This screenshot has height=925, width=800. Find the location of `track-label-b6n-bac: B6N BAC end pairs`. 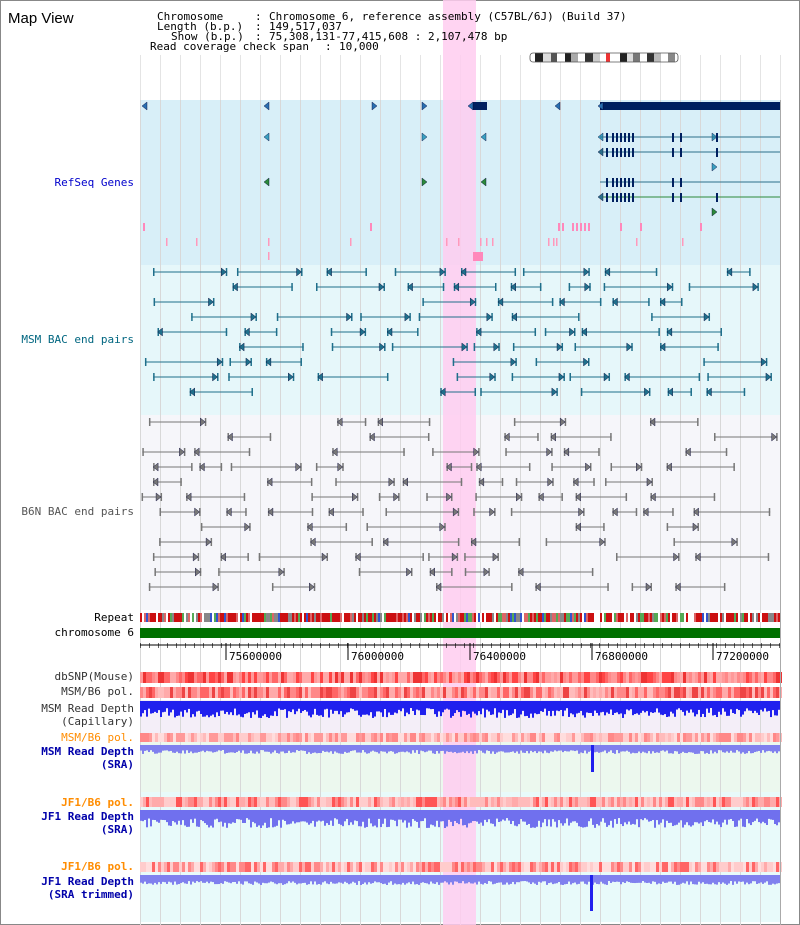

track-label-b6n-bac: B6N BAC end pairs is located at coordinates (77, 511).